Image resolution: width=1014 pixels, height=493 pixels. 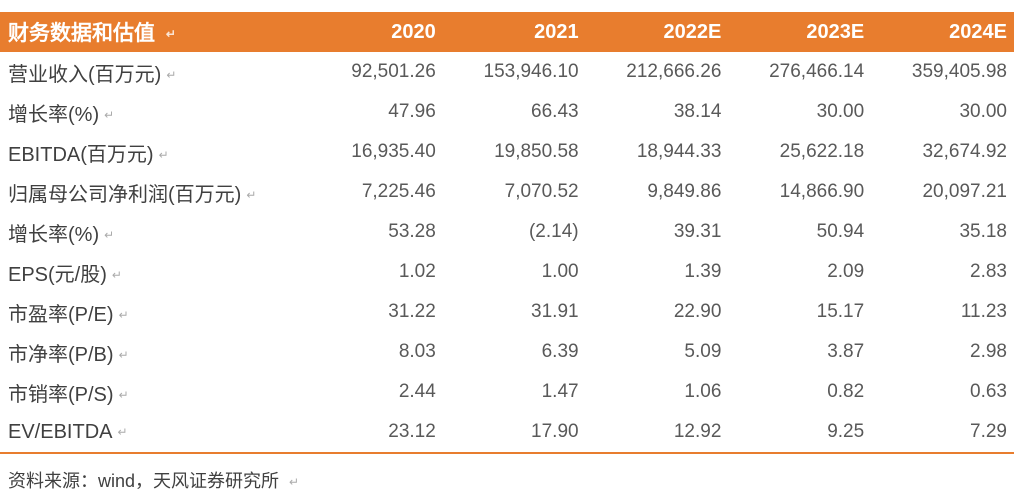 I want to click on value-cell: 22.90, so click(x=697, y=311).